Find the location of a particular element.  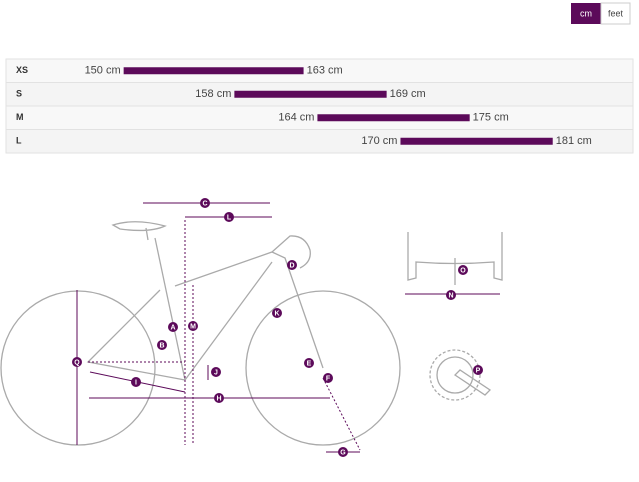

crank is located at coordinates (472, 382).